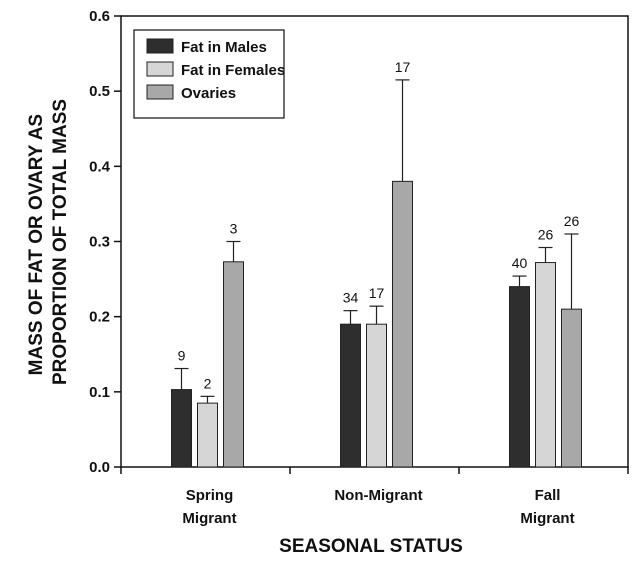  What do you see at coordinates (520, 263) in the screenshot?
I see `count-label: 40` at bounding box center [520, 263].